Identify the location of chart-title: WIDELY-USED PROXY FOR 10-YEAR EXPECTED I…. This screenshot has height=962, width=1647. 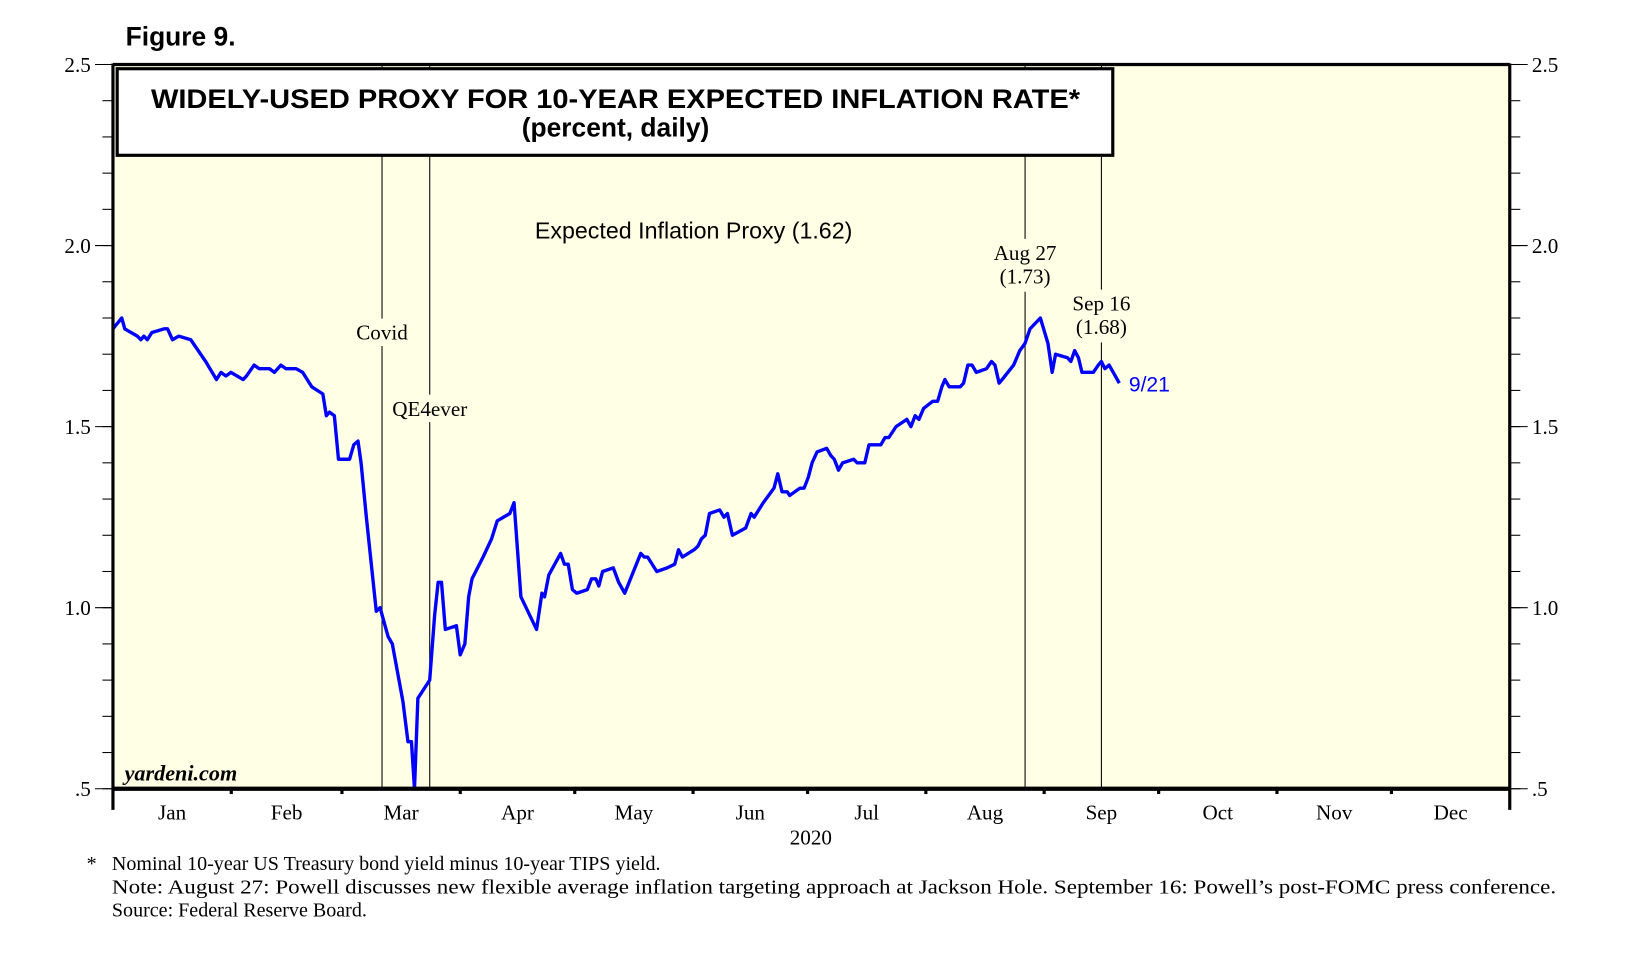
(616, 99).